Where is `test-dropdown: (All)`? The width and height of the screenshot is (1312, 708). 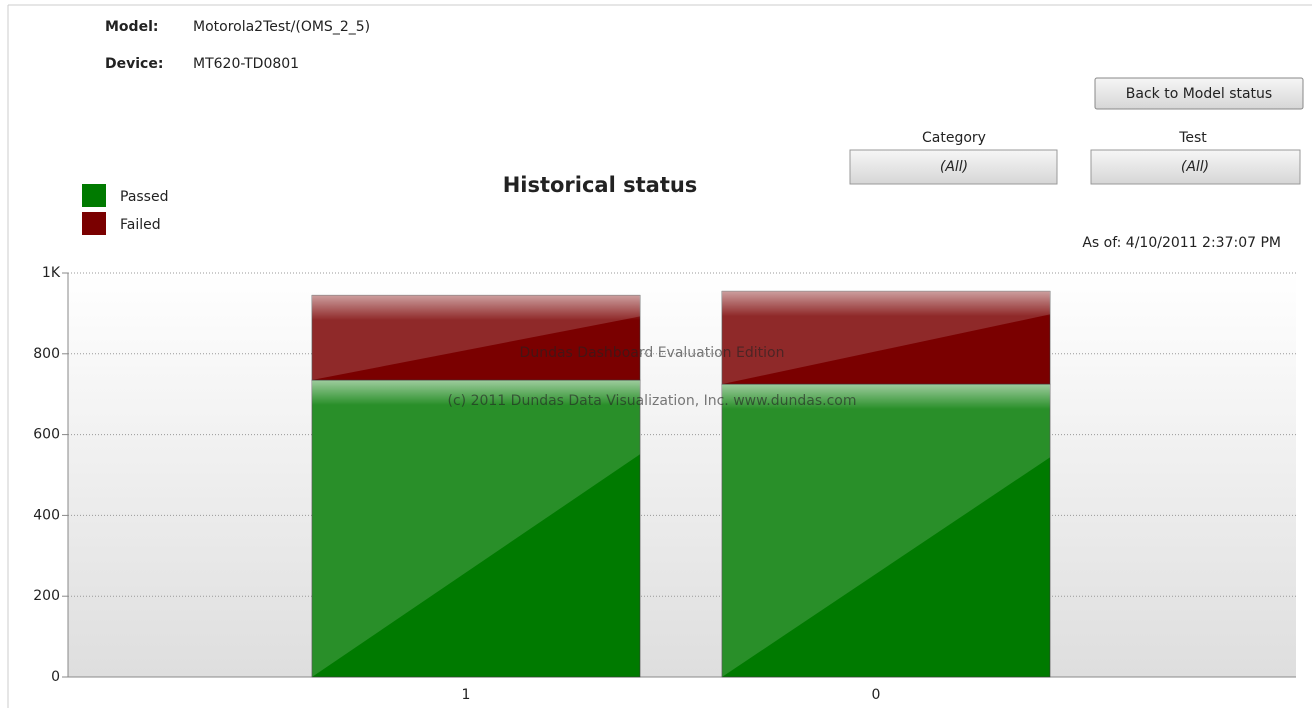
test-dropdown: (All) is located at coordinates (1195, 167).